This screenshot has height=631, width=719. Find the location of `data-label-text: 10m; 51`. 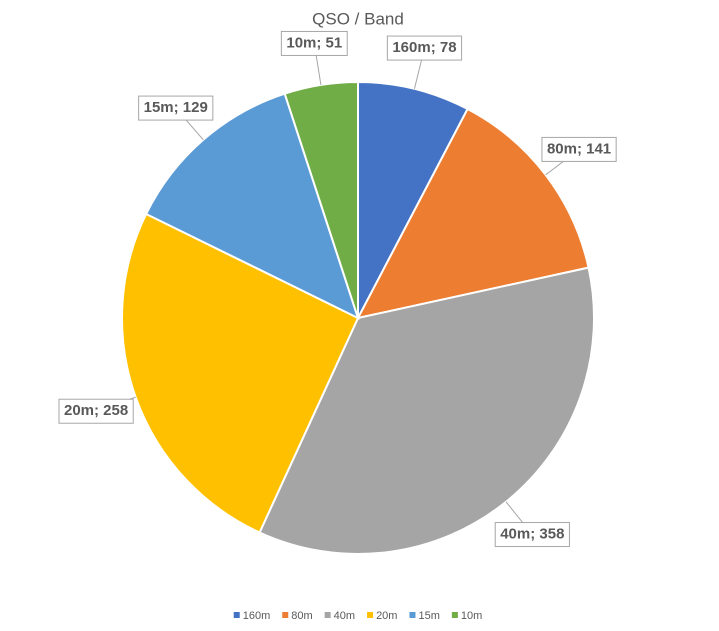

data-label-text: 10m; 51 is located at coordinates (314, 42).